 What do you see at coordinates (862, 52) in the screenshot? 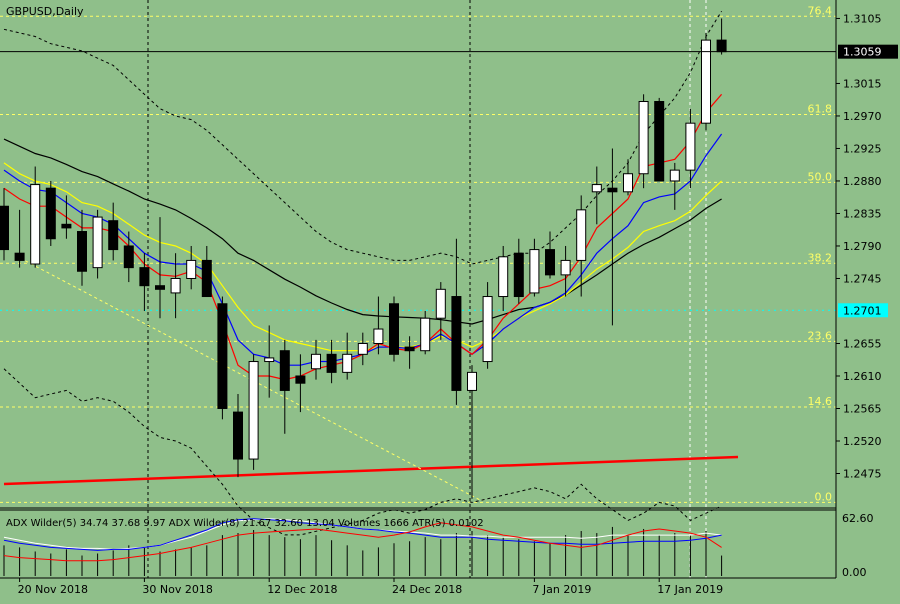
I see `current-price-label: 1.3059` at bounding box center [862, 52].